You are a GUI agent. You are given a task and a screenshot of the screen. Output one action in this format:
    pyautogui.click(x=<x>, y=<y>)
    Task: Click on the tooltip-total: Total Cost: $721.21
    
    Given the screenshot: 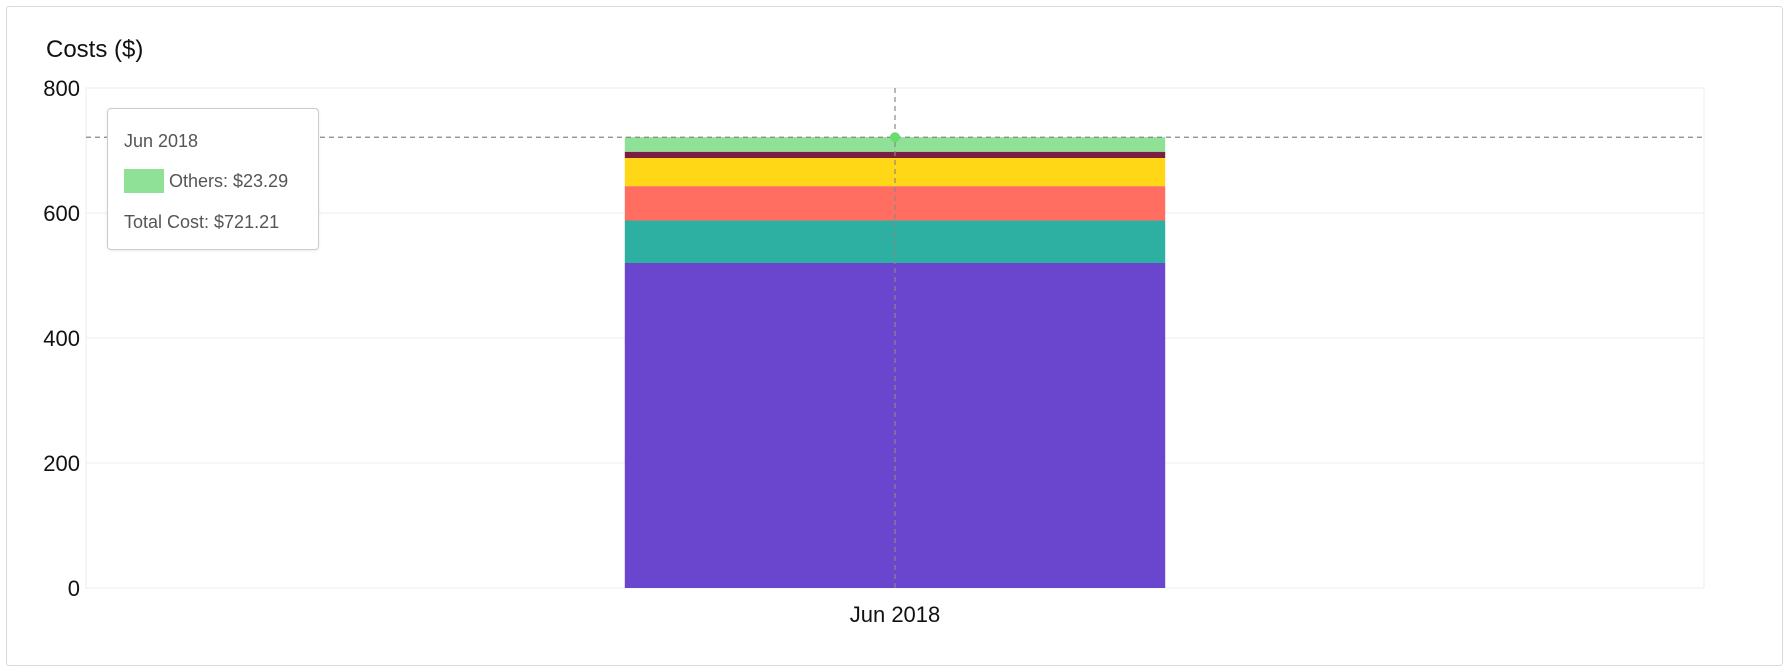 What is the action you would take?
    pyautogui.click(x=202, y=222)
    